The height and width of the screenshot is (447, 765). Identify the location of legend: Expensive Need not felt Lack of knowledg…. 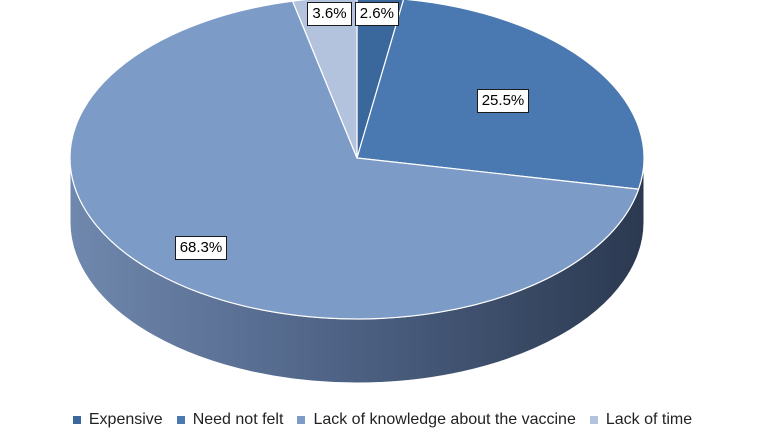
(382, 420).